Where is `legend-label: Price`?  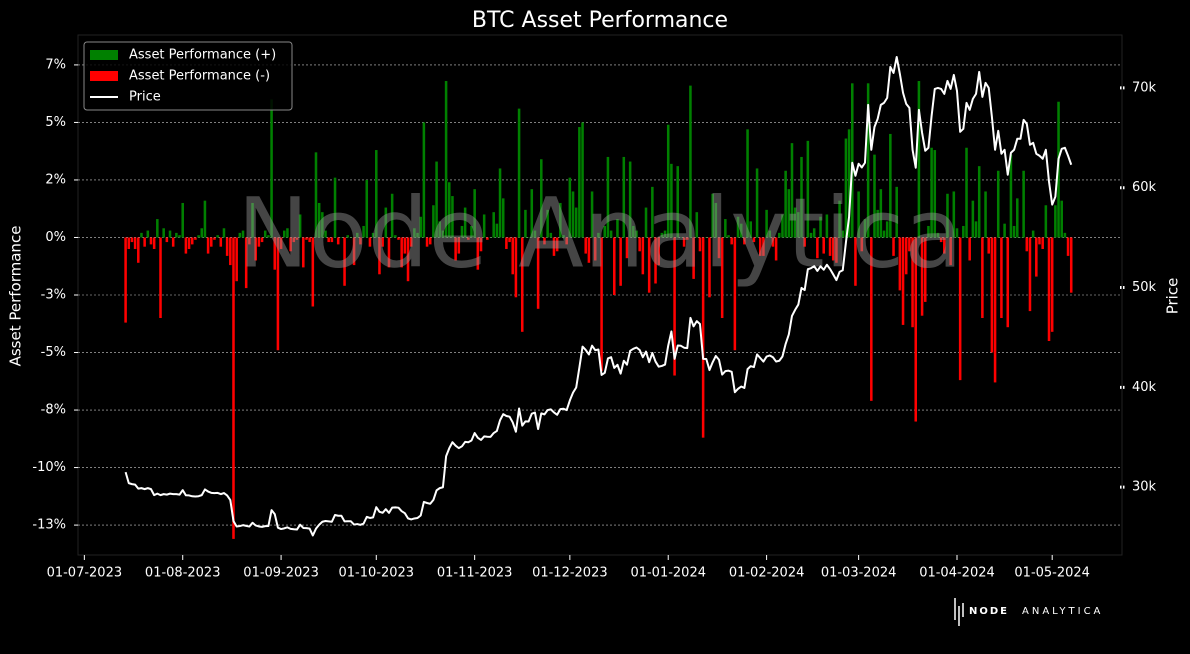
legend-label: Price is located at coordinates (145, 97).